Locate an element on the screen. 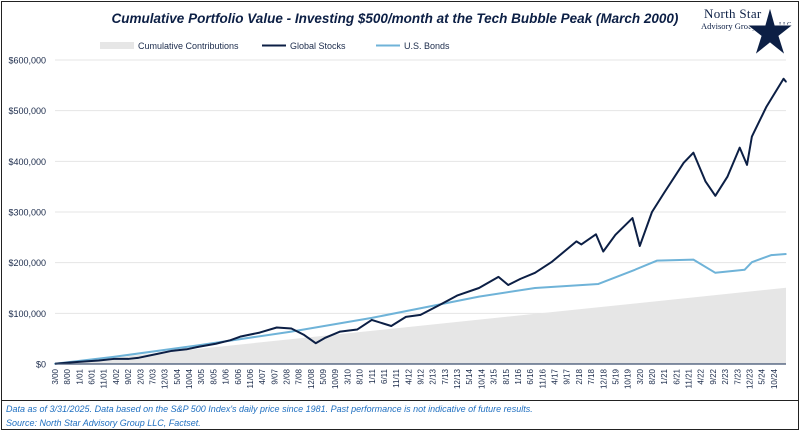 Image resolution: width=800 pixels, height=431 pixels. x-tick-label: 9/12 is located at coordinates (421, 376).